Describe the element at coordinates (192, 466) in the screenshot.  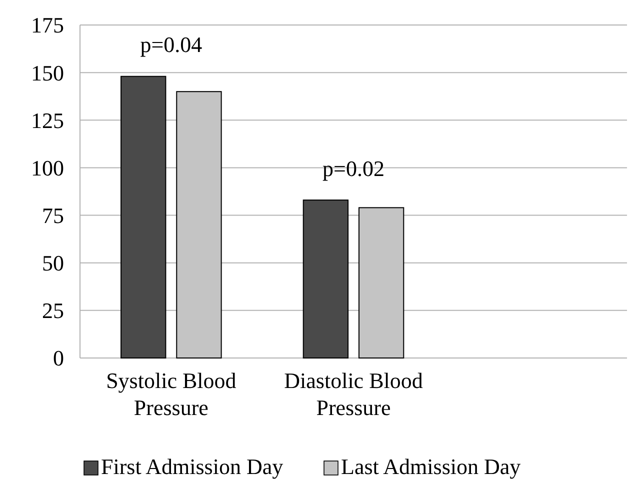
I see `legend-label: First Admission Day` at that location.